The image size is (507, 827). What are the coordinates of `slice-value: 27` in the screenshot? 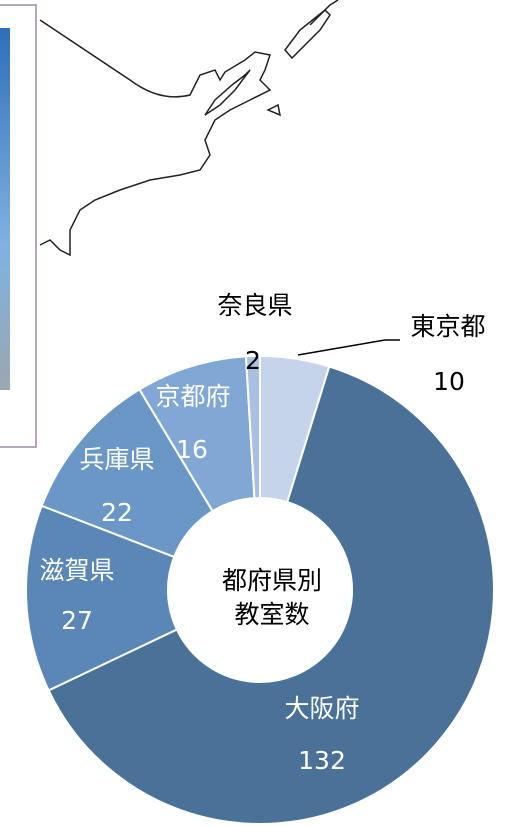 It's located at (77, 620).